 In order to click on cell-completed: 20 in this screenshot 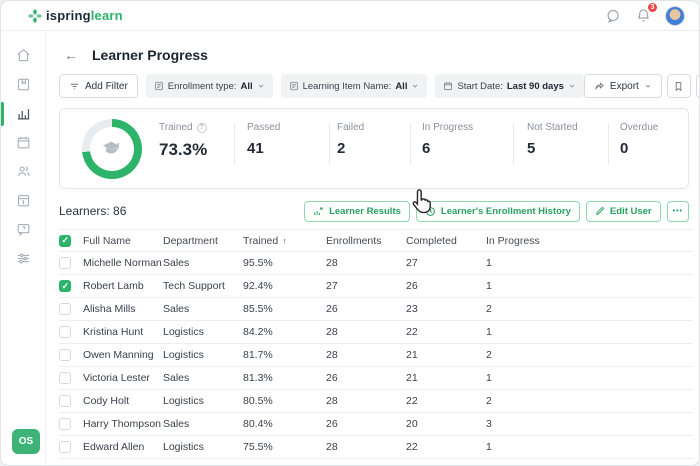, I will do `click(412, 424)`.